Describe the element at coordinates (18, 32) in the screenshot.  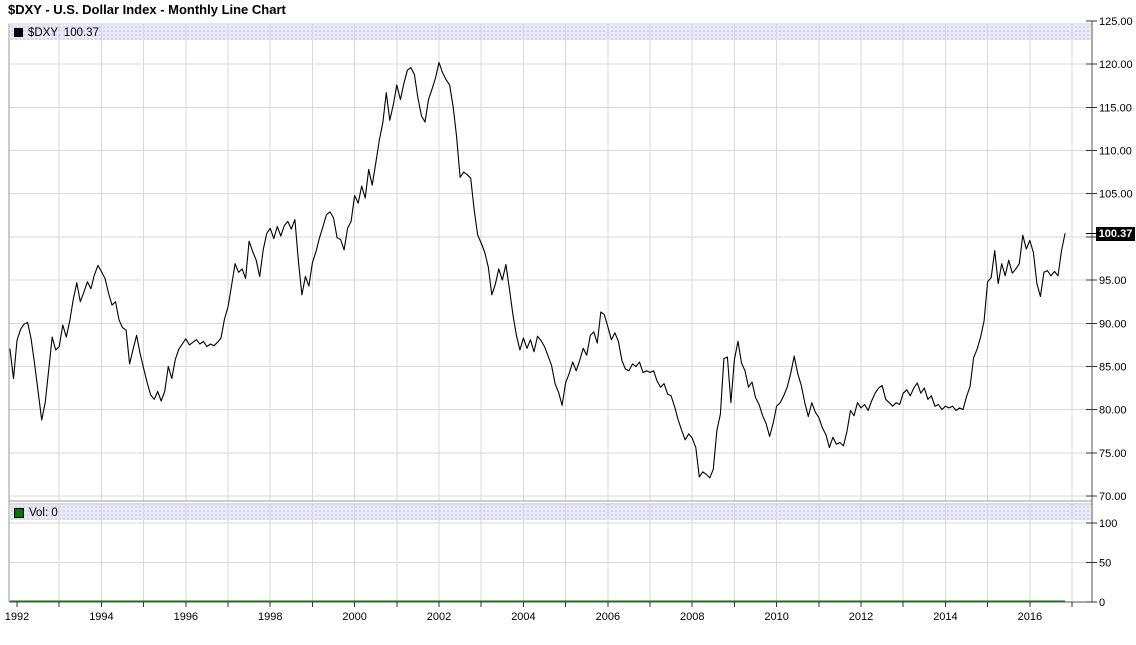
I see `dxy-series-swatch-icon` at that location.